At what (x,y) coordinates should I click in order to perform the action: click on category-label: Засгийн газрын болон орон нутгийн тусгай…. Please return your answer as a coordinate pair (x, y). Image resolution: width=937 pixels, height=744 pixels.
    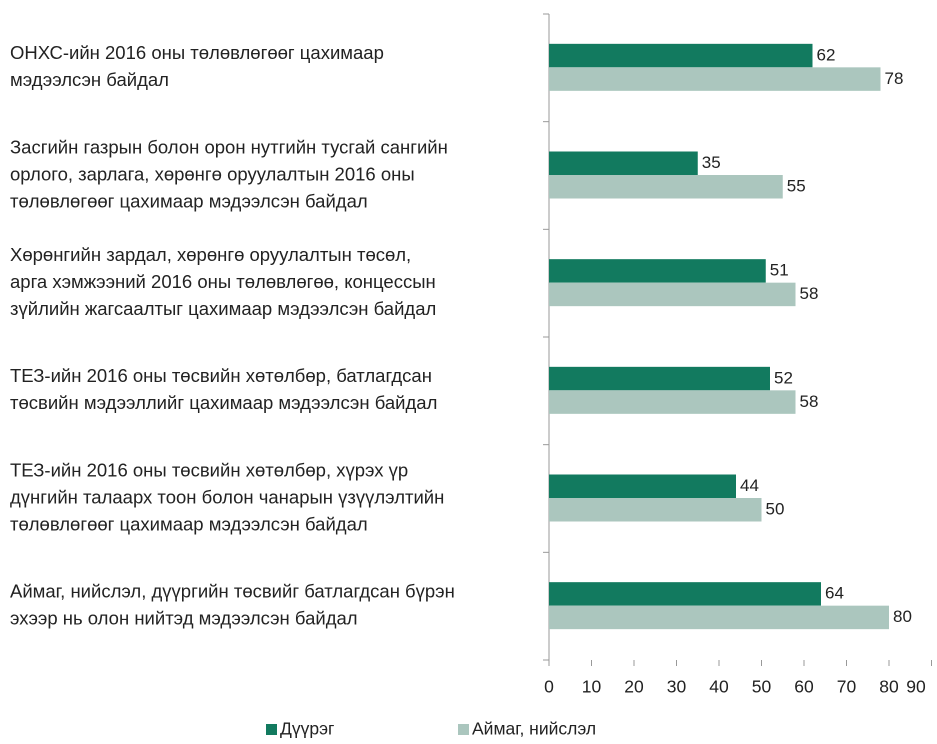
    Looking at the image, I should click on (229, 146).